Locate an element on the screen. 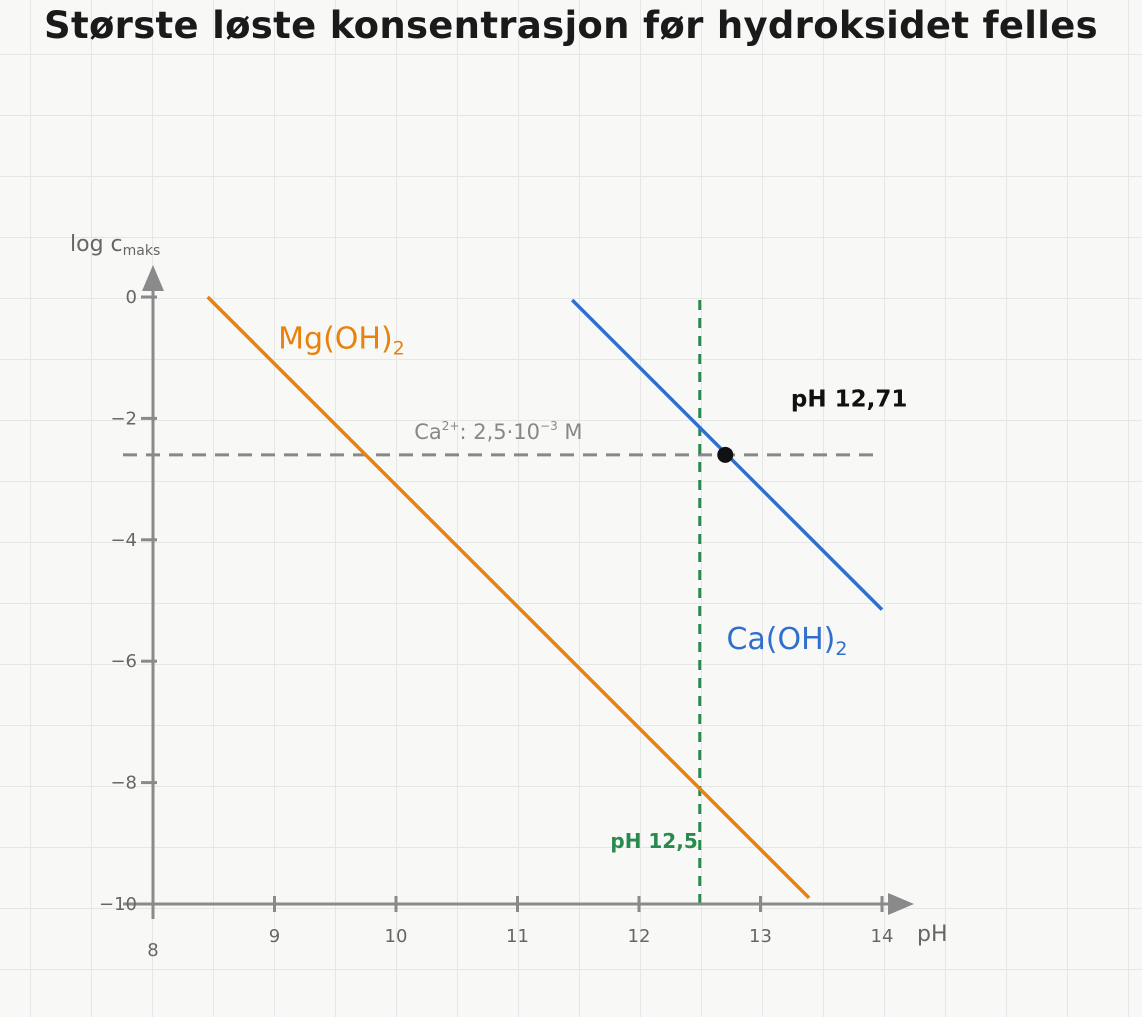  y-tick-label: −6 is located at coordinates (123, 661).